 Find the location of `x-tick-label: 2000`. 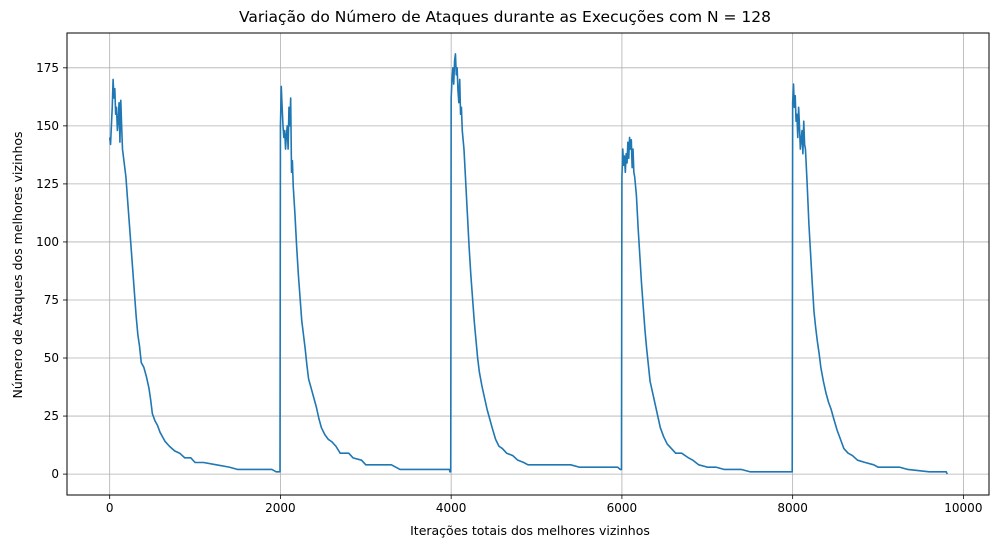

x-tick-label: 2000 is located at coordinates (280, 508).